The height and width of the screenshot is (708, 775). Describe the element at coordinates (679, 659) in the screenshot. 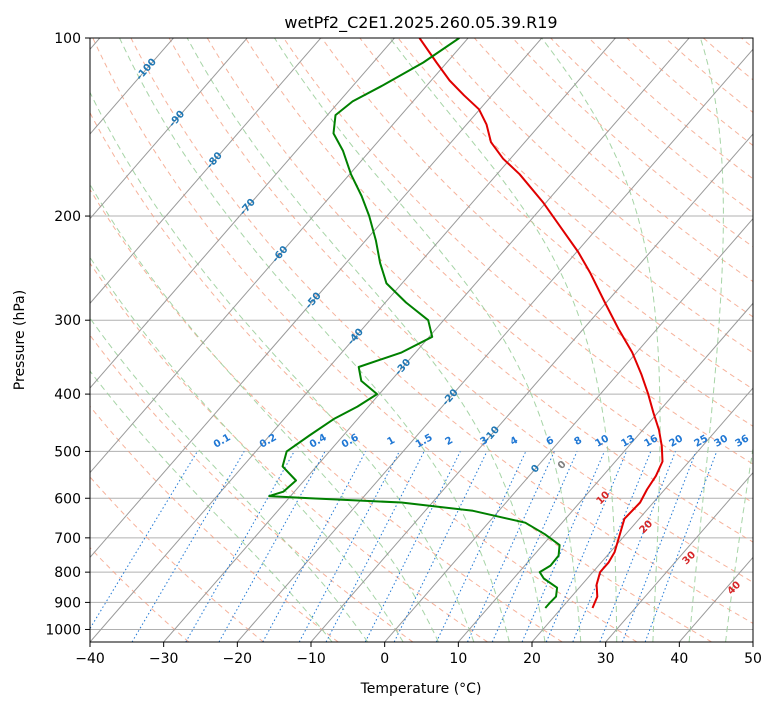

I see `x-tick-label: 40` at that location.